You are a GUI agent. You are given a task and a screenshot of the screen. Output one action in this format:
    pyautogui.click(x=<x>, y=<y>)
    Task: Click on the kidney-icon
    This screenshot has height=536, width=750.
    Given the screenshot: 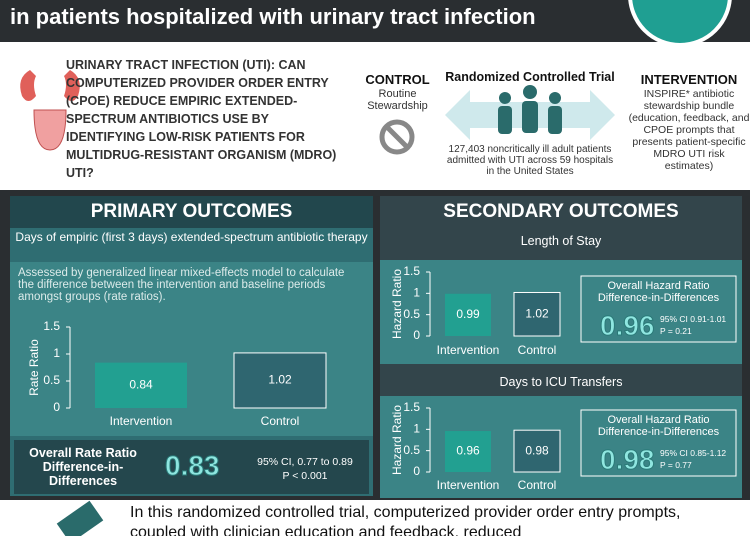 What is the action you would take?
    pyautogui.click(x=50, y=85)
    